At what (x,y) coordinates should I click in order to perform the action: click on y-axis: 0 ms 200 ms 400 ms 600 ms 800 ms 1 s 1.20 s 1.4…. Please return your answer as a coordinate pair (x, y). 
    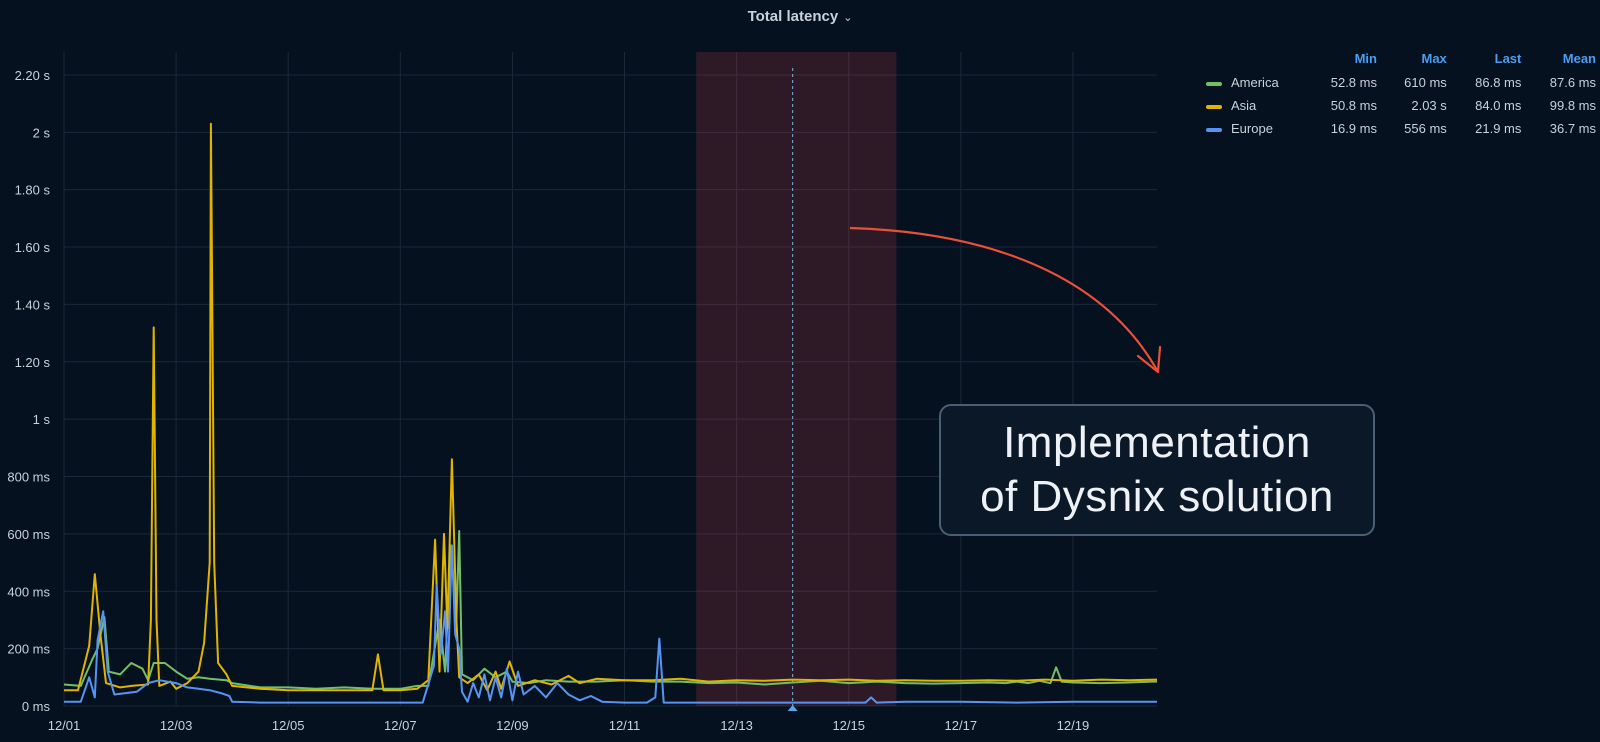
    Looking at the image, I should click on (28, 391).